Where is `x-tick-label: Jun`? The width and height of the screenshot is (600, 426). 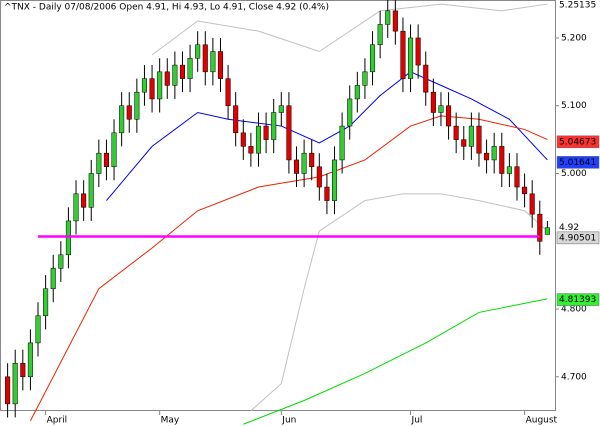
x-tick-label: Jun is located at coordinates (288, 421).